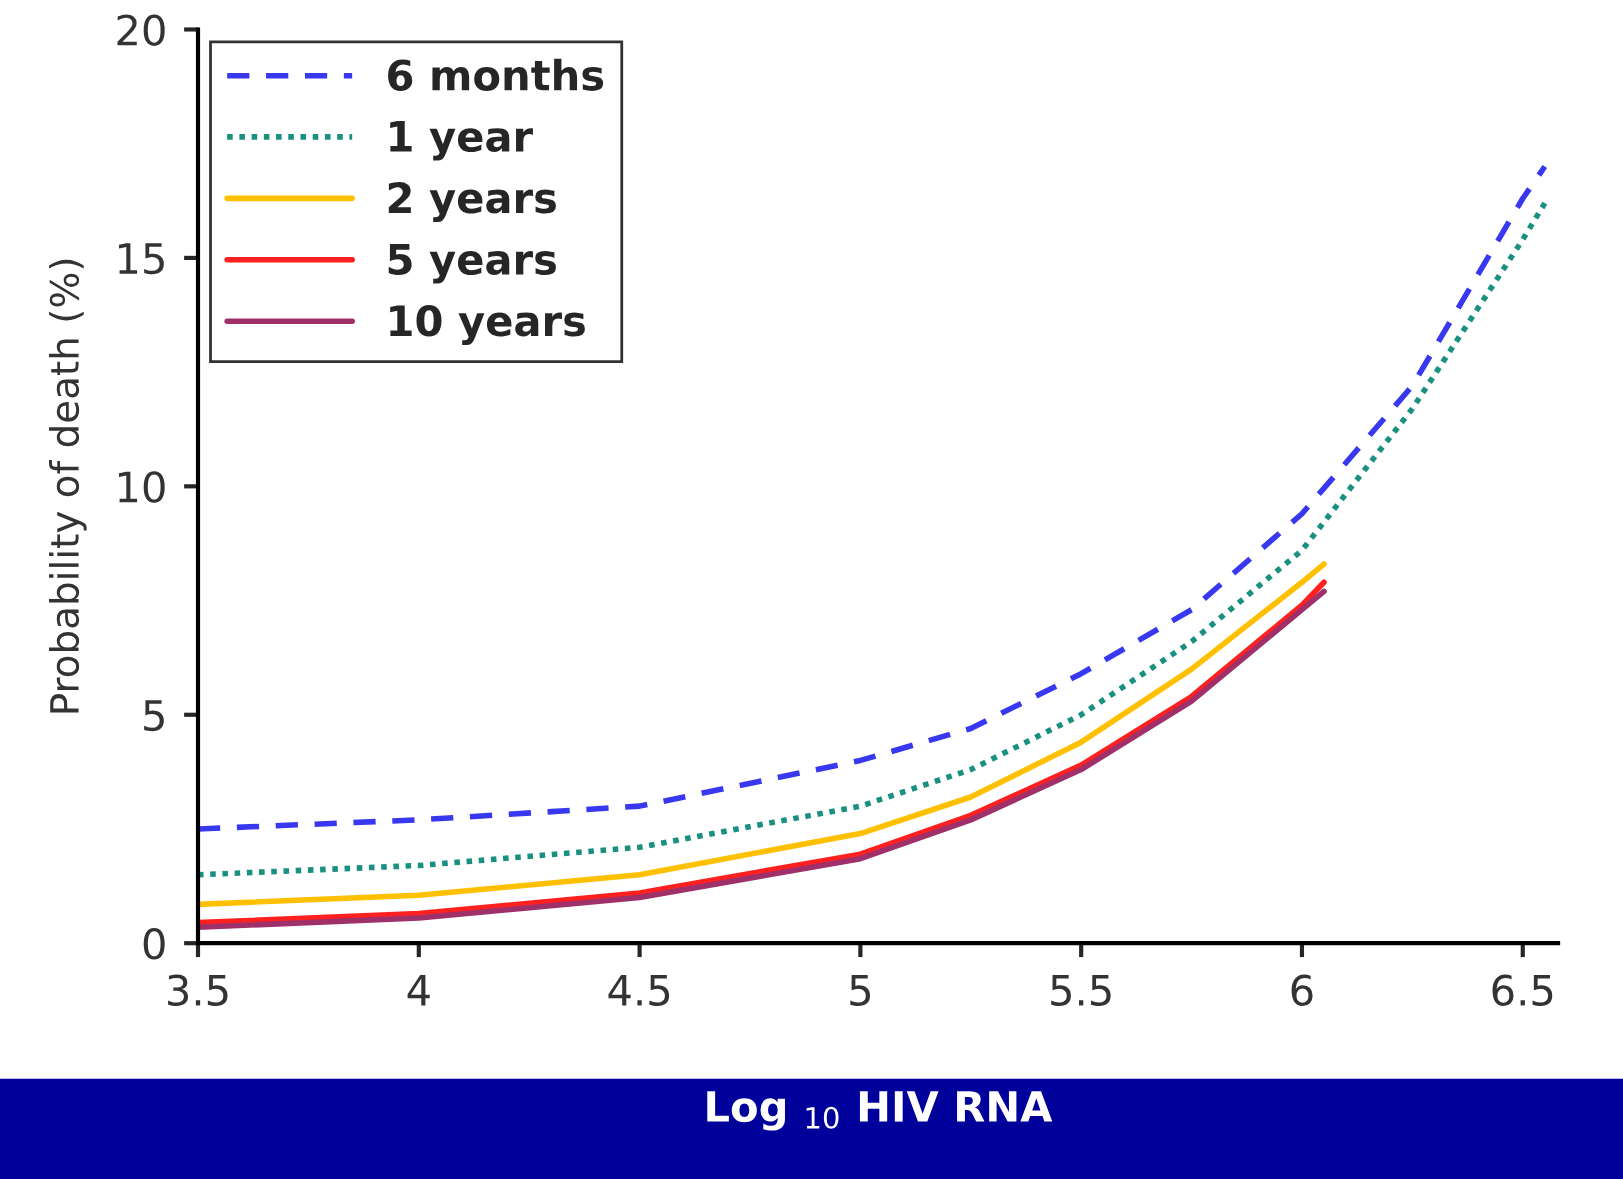 This screenshot has width=1623, height=1179. What do you see at coordinates (198, 990) in the screenshot?
I see `x-tick-label: 3.5` at bounding box center [198, 990].